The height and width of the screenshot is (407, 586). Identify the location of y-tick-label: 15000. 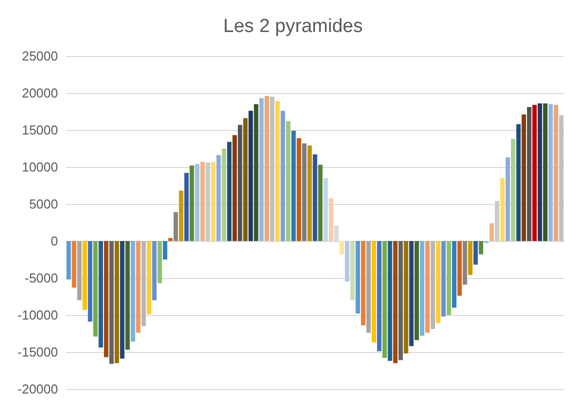
(40, 130).